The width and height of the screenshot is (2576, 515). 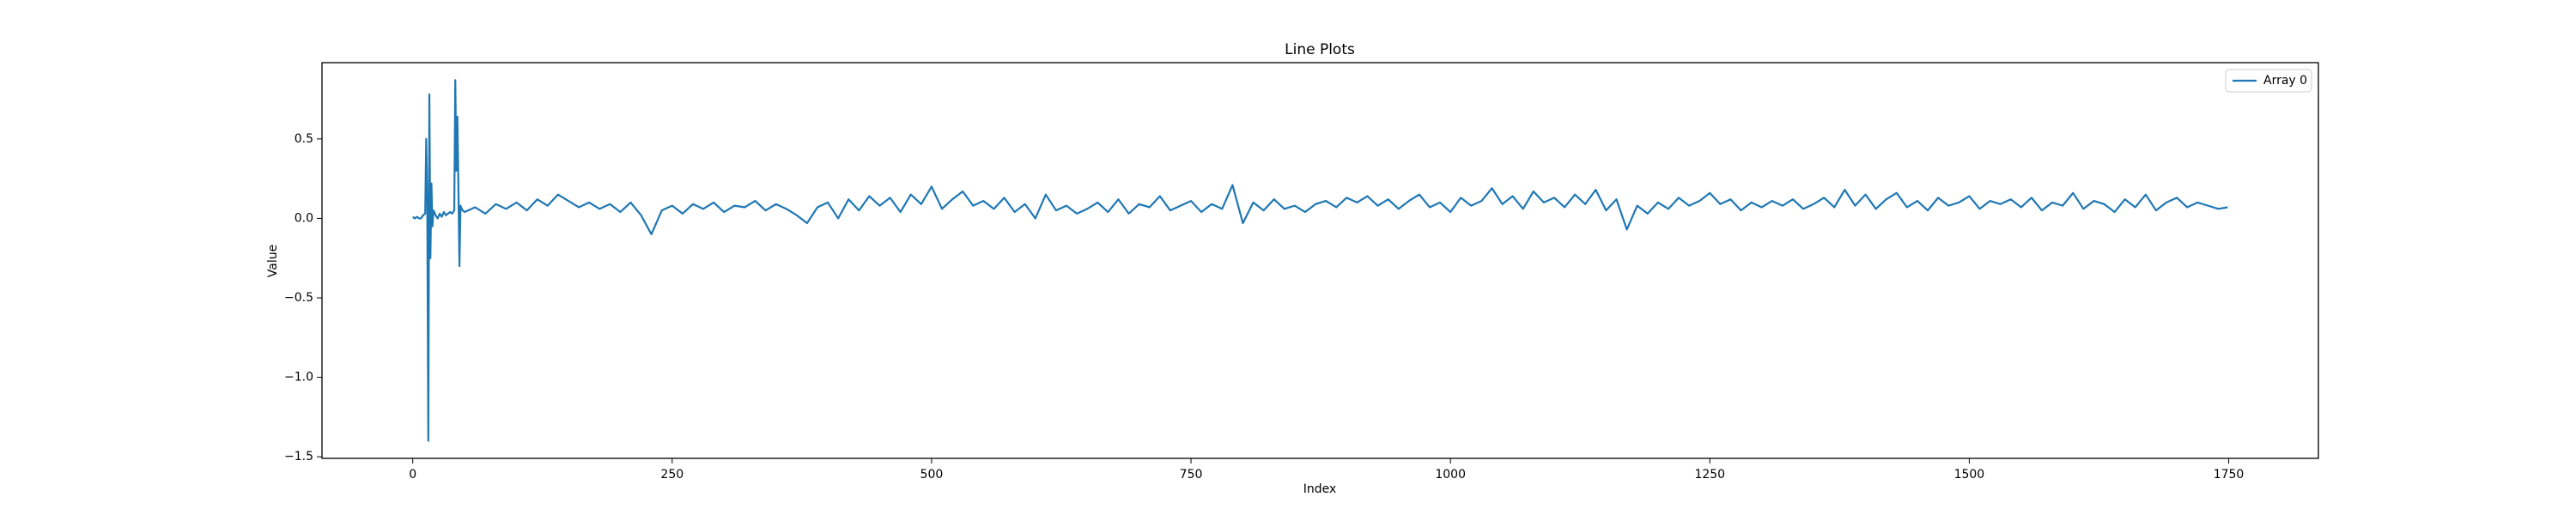 What do you see at coordinates (1969, 475) in the screenshot?
I see `x-tick-label: 1500` at bounding box center [1969, 475].